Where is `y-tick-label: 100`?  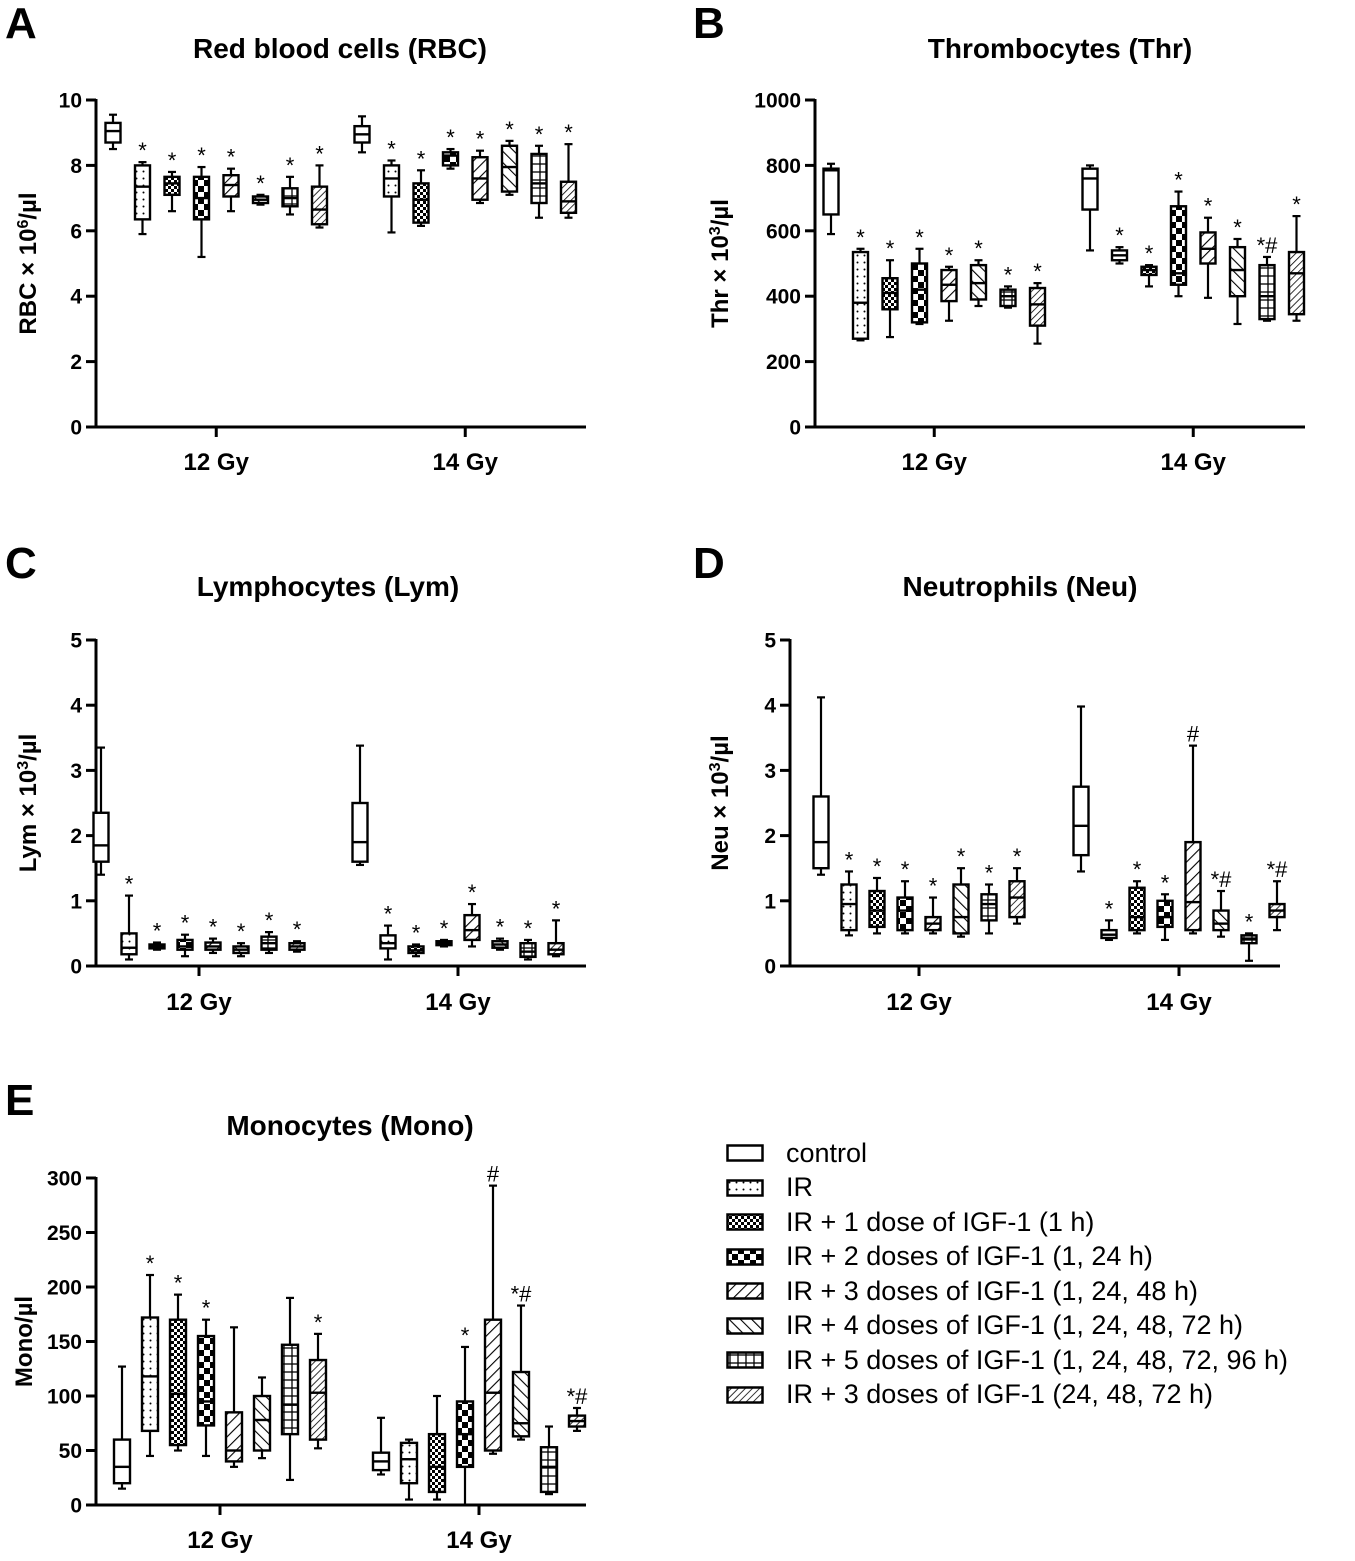 y-tick-label: 100 is located at coordinates (64, 1397).